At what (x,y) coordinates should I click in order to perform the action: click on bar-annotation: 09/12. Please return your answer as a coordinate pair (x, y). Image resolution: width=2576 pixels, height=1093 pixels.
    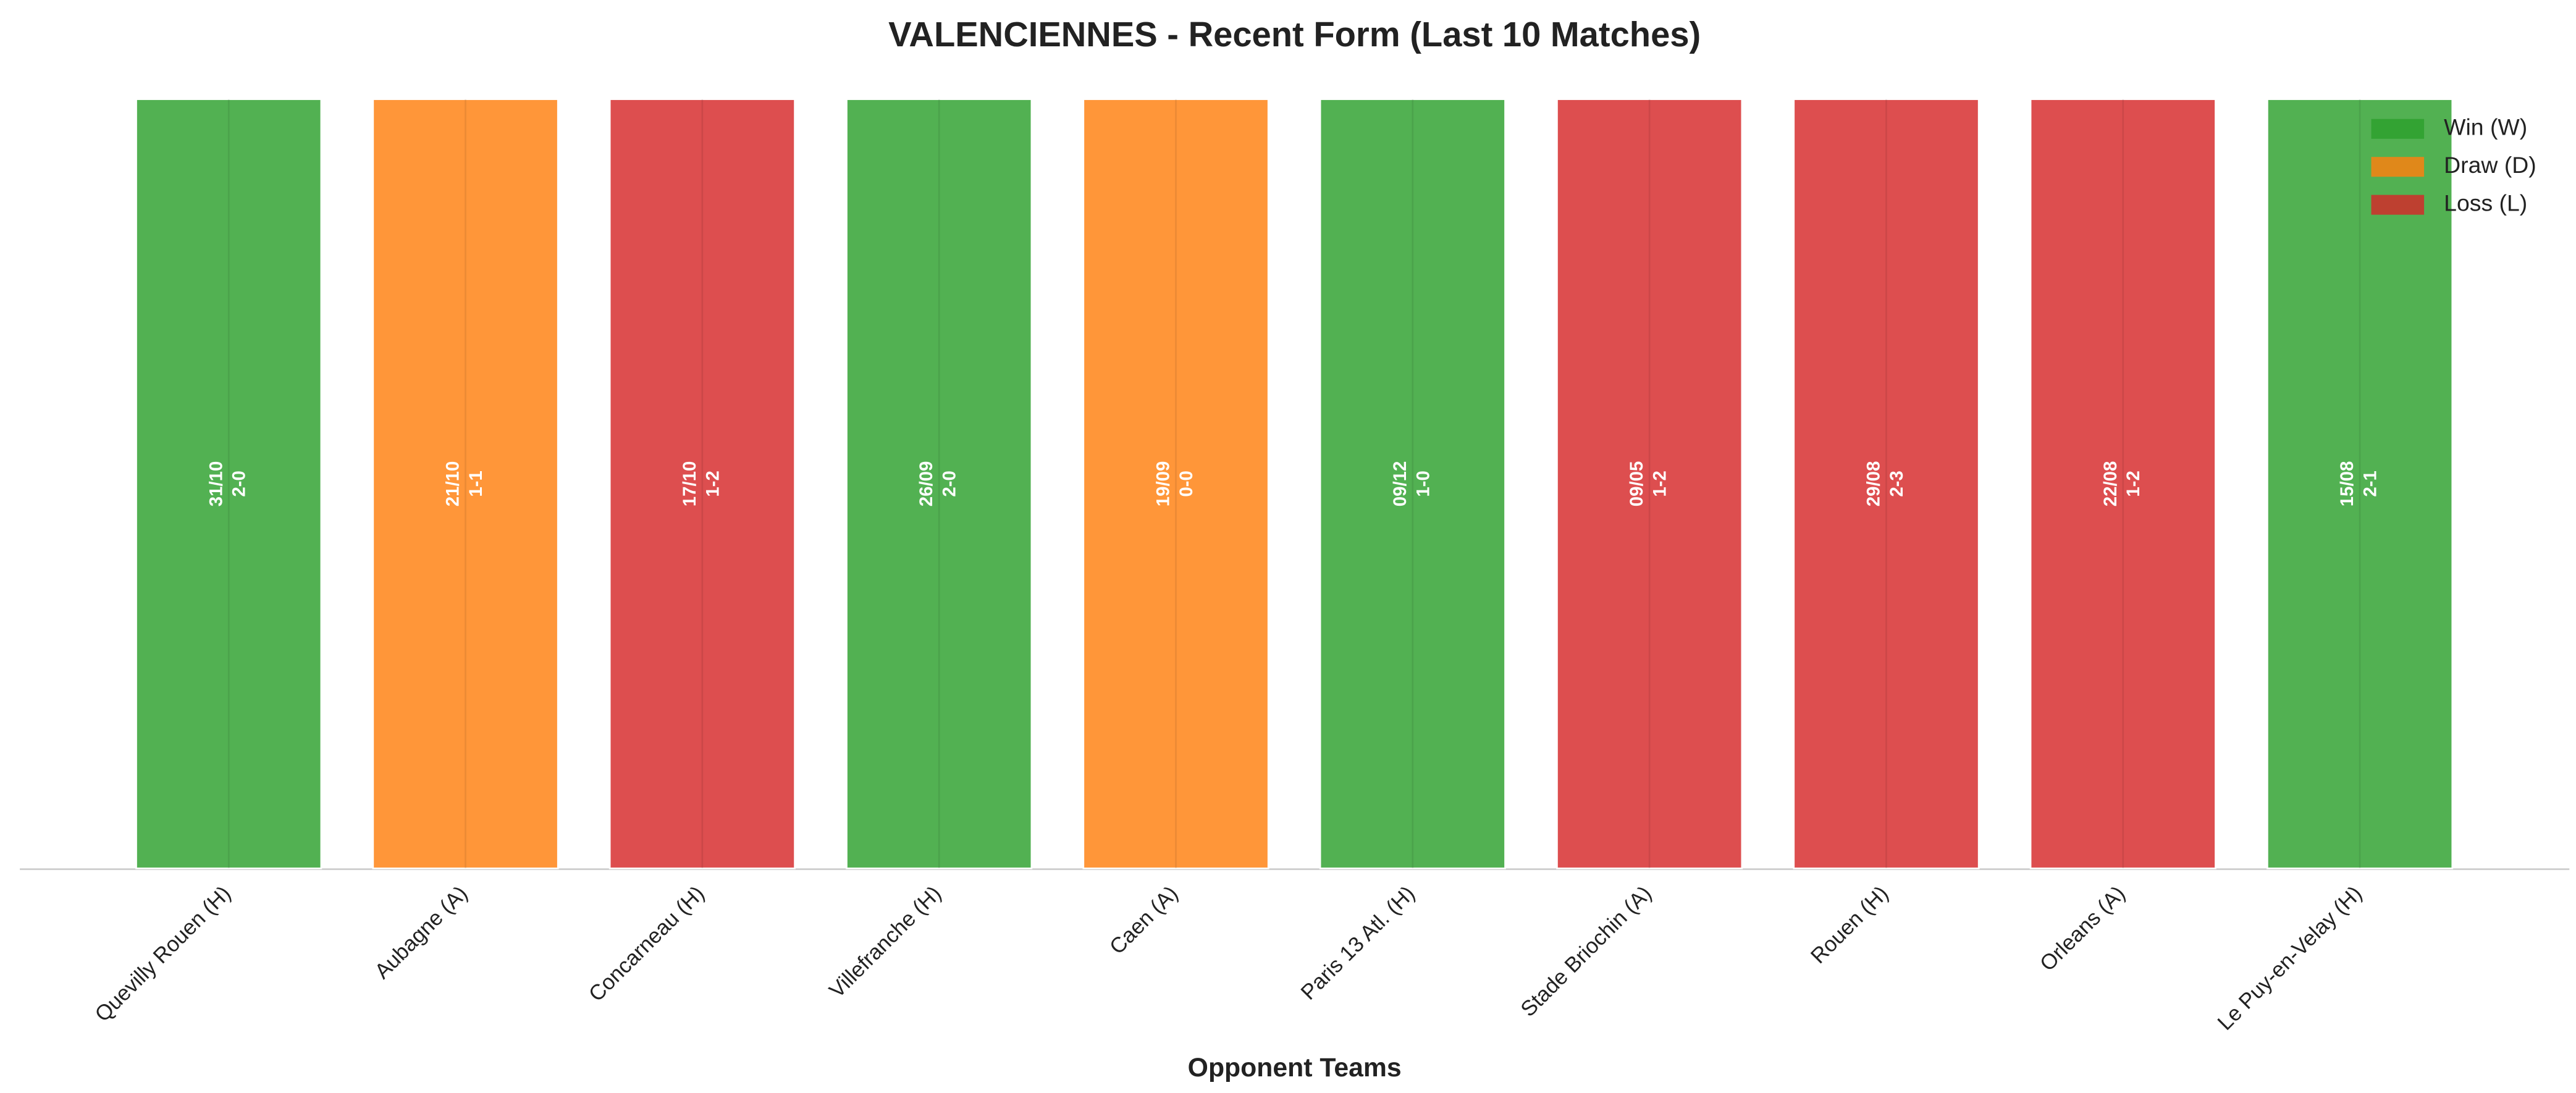
    Looking at the image, I should click on (1400, 484).